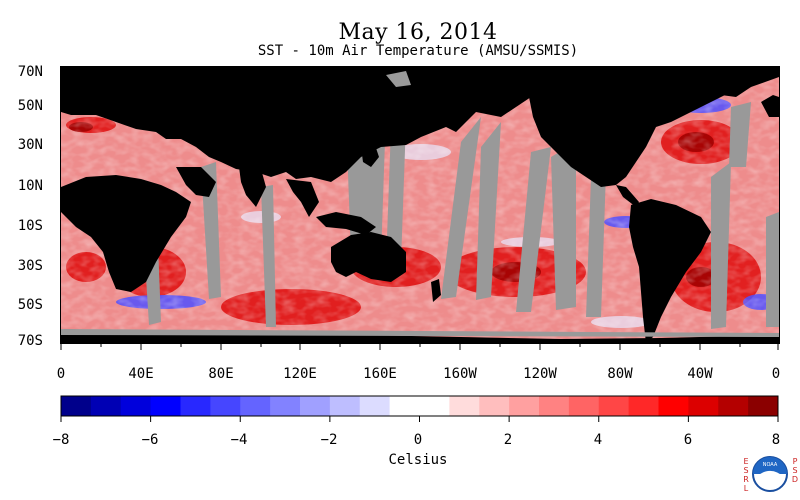  Describe the element at coordinates (795, 479) in the screenshot. I see `logo-letter-d: D` at that location.